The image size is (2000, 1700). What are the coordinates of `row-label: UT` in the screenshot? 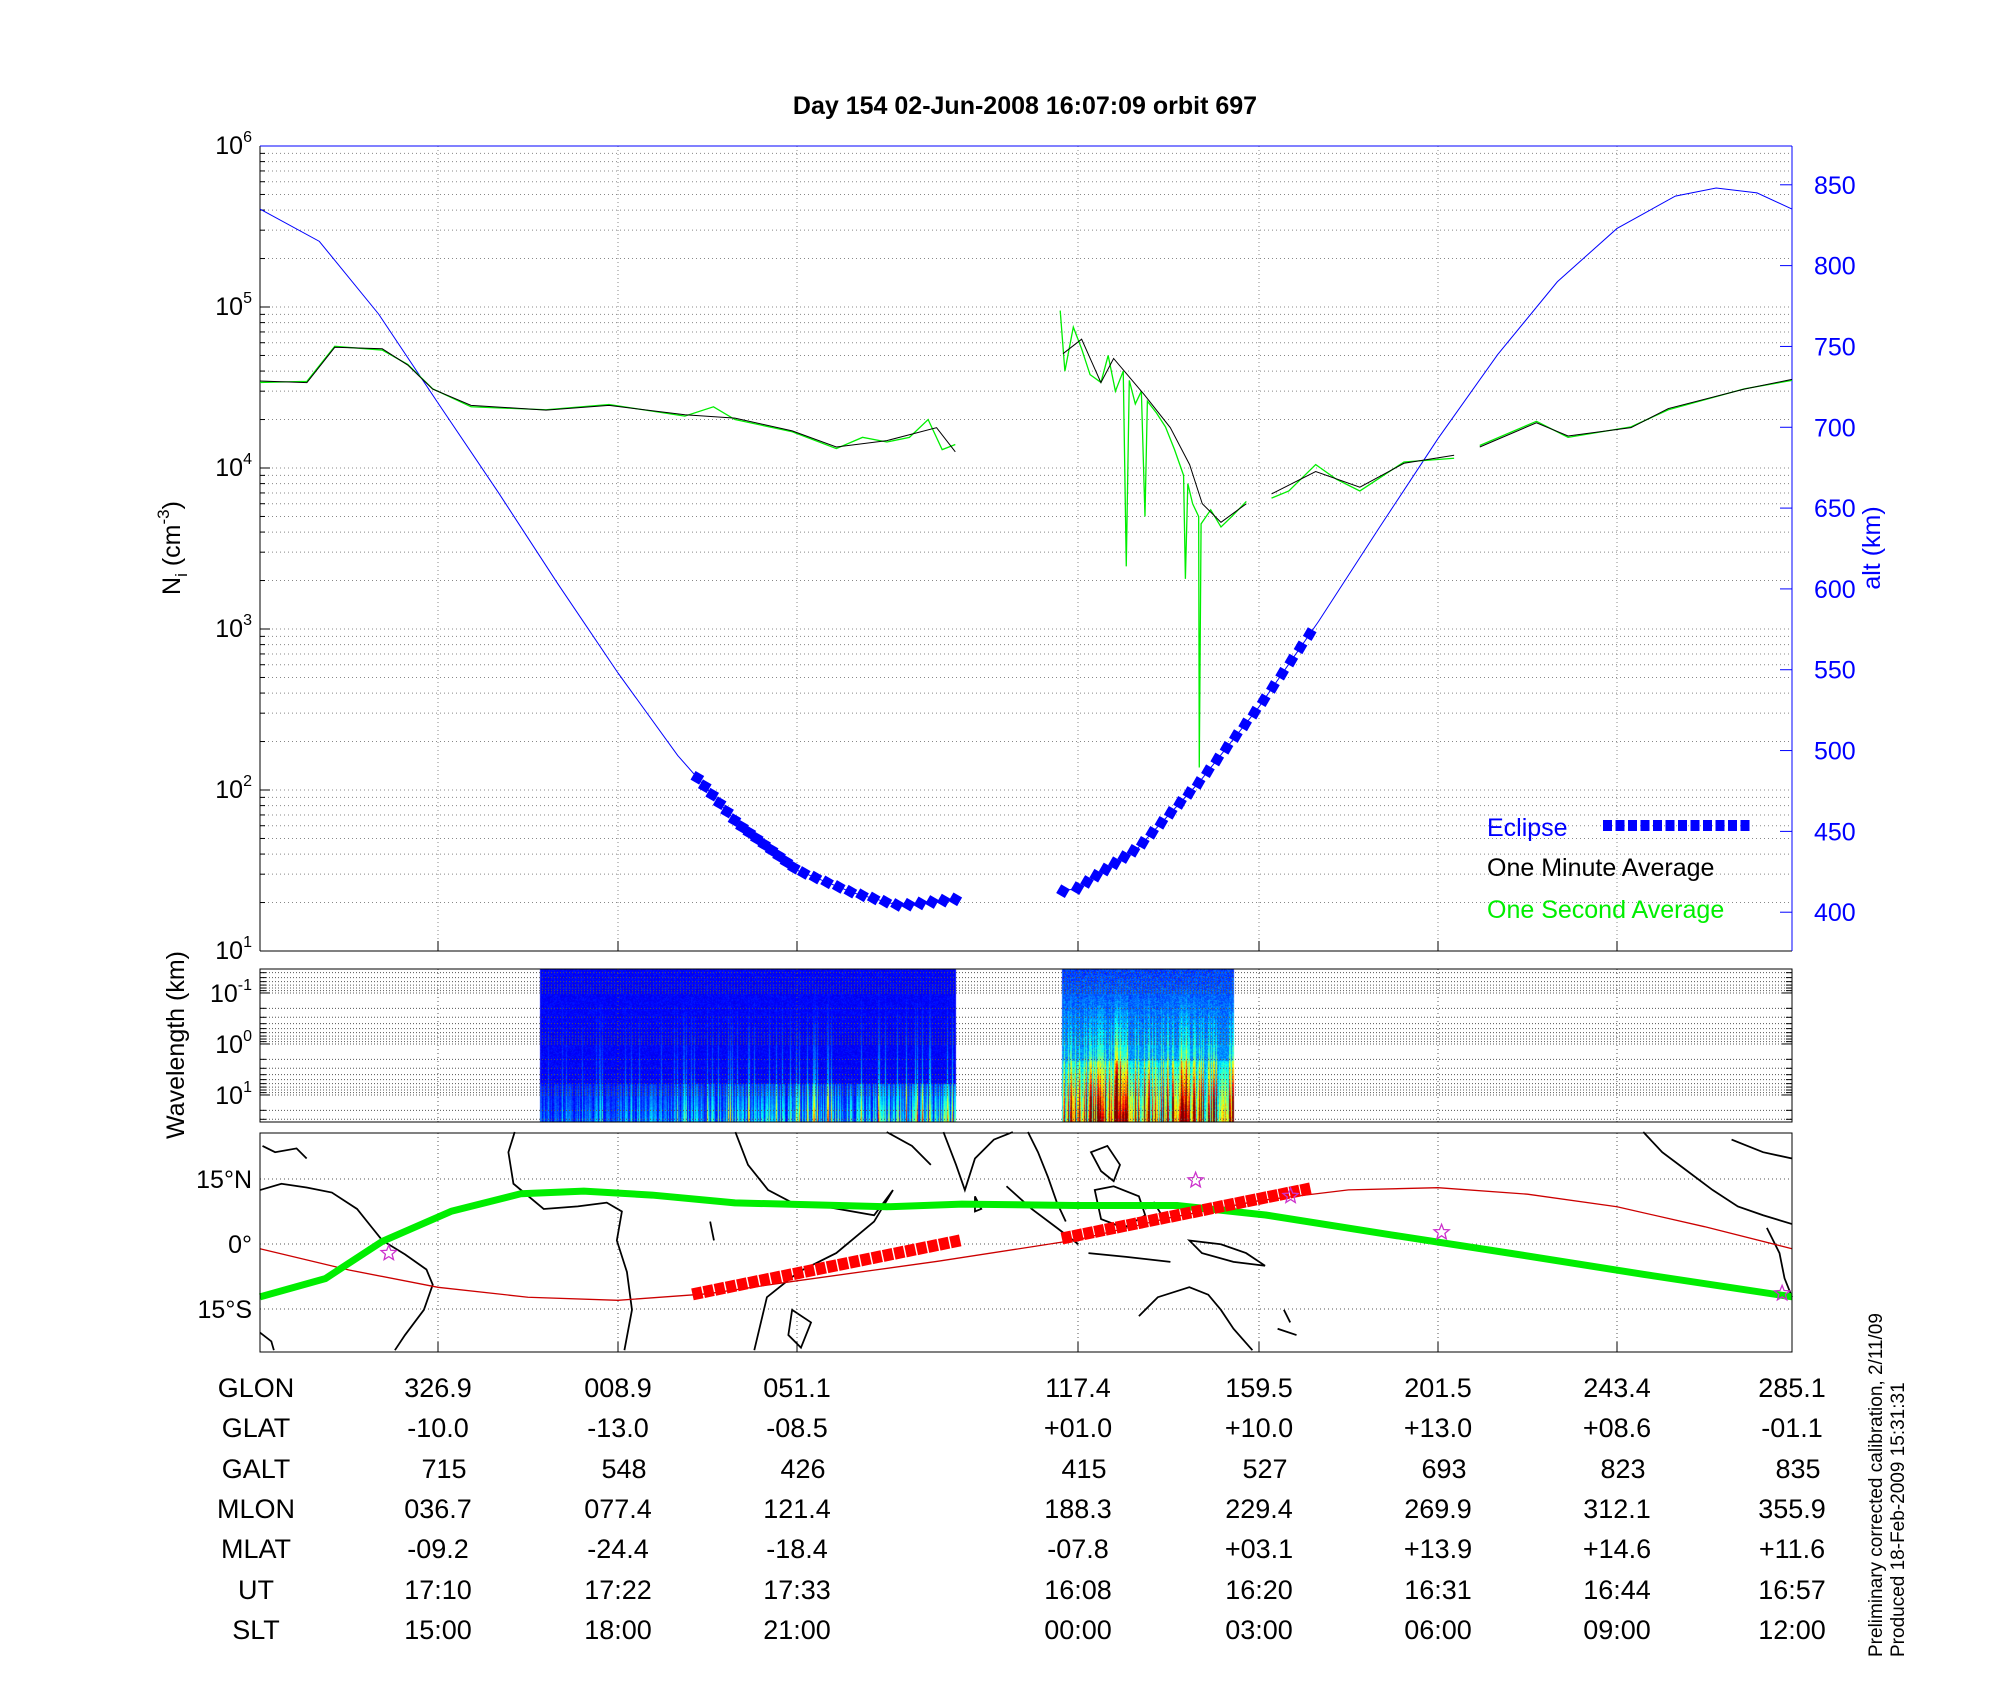 It's located at (256, 1590).